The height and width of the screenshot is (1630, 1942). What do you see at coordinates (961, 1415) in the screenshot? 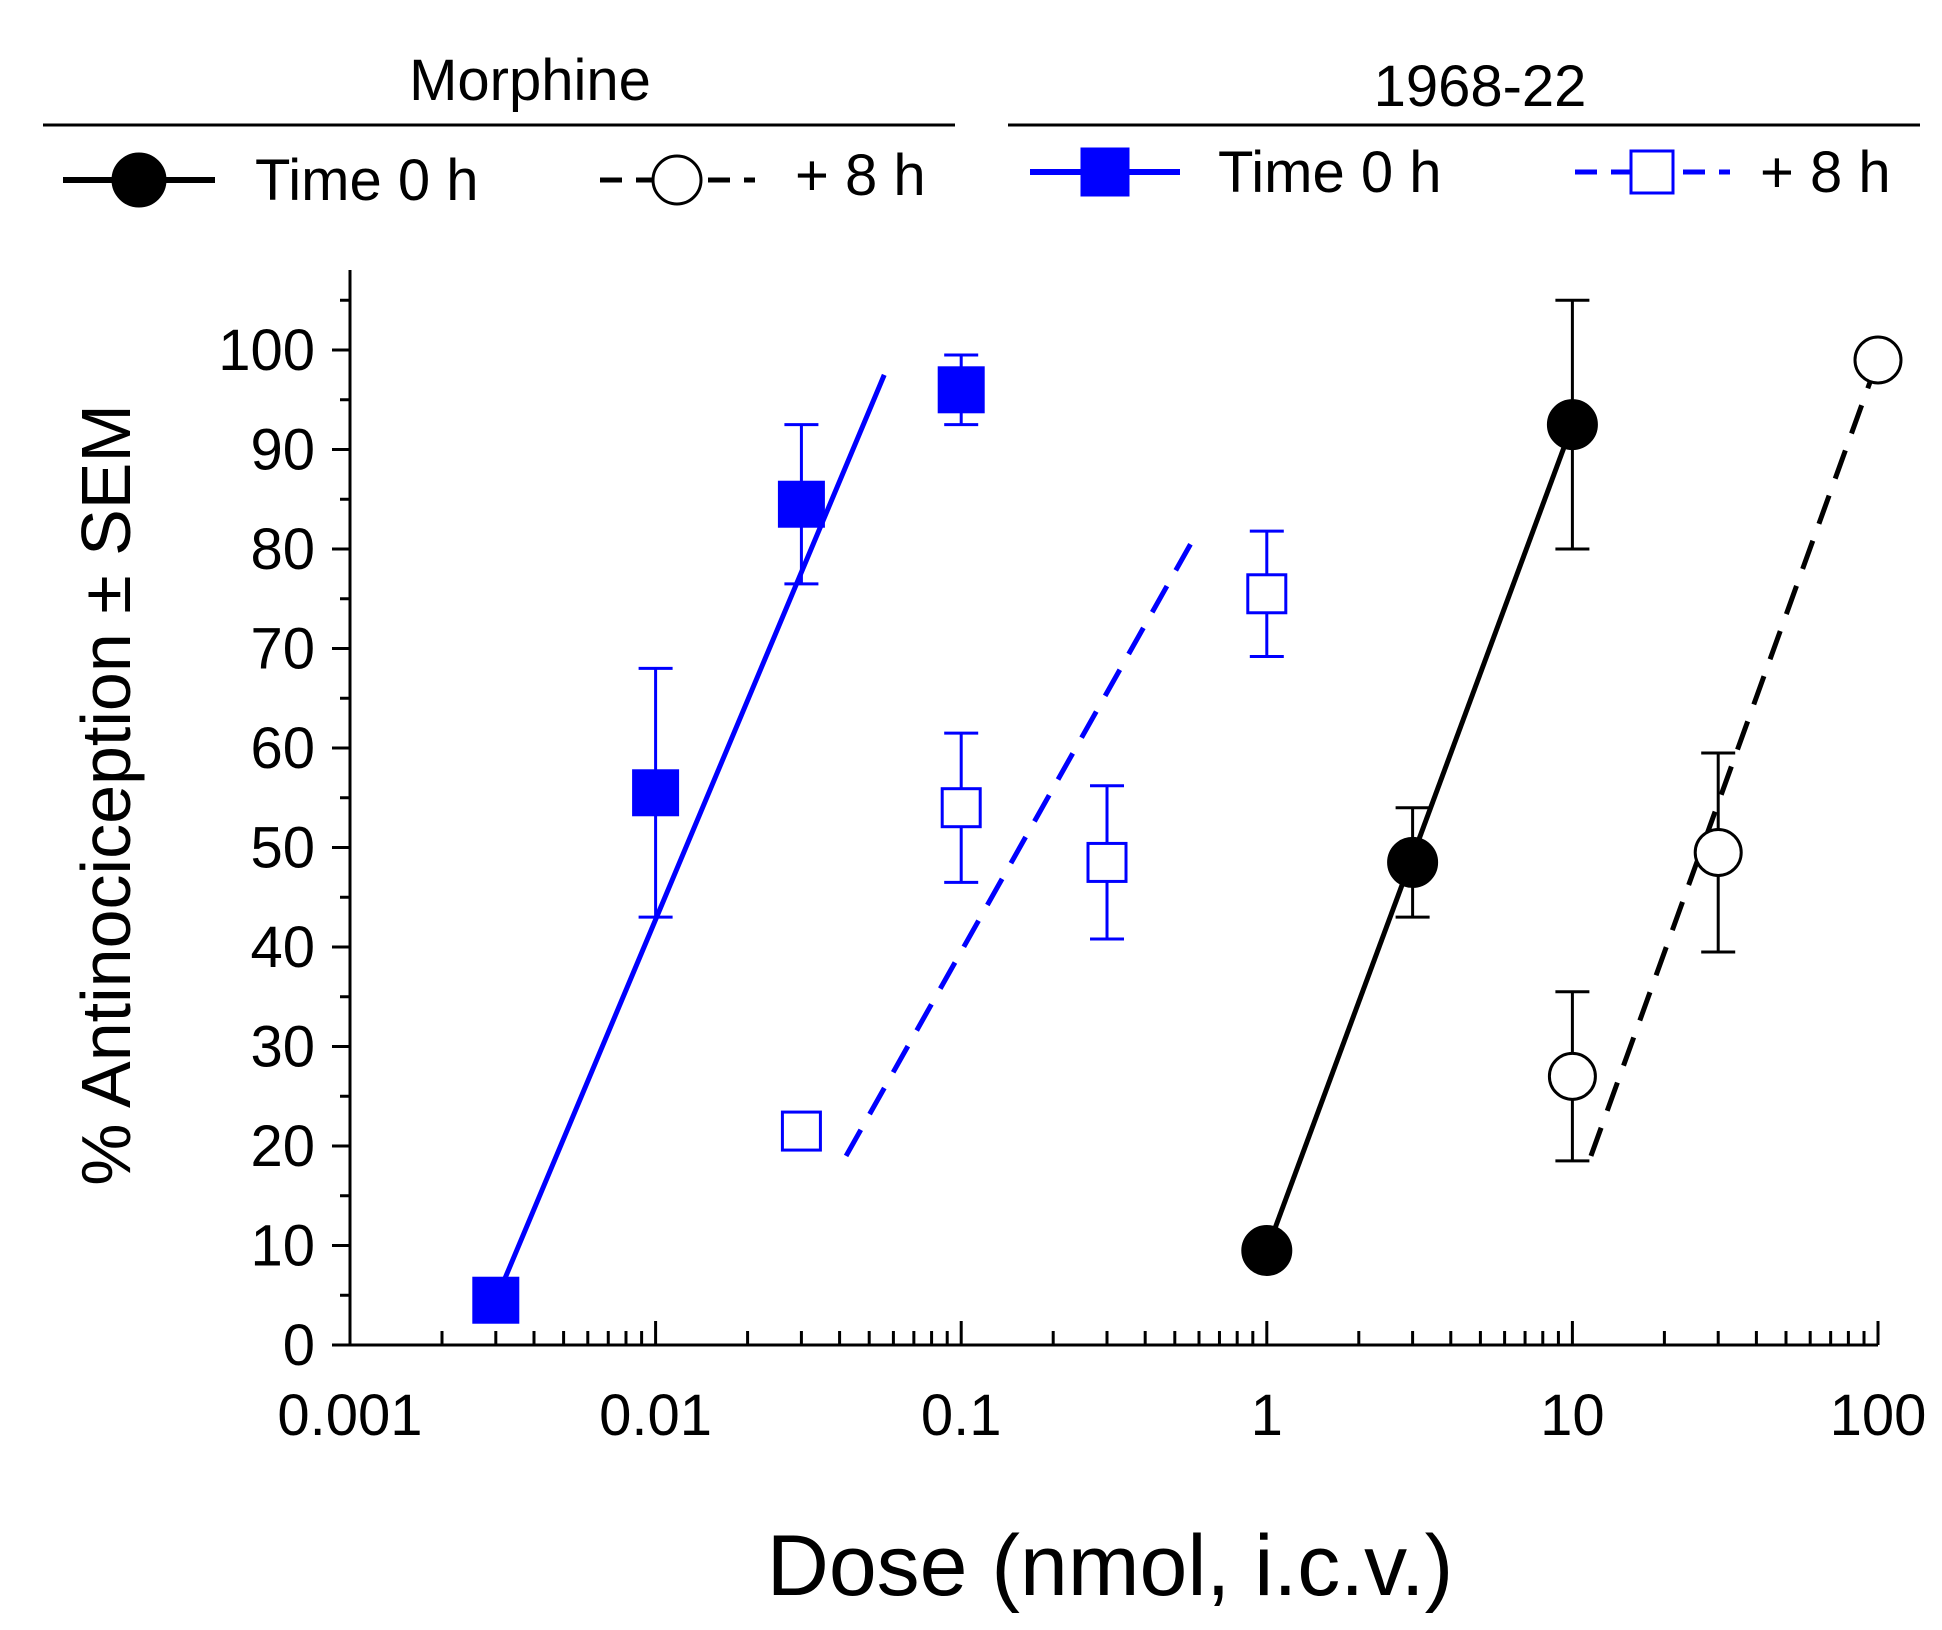
I see `x-tick-label-0.1: 0.1` at bounding box center [961, 1415].